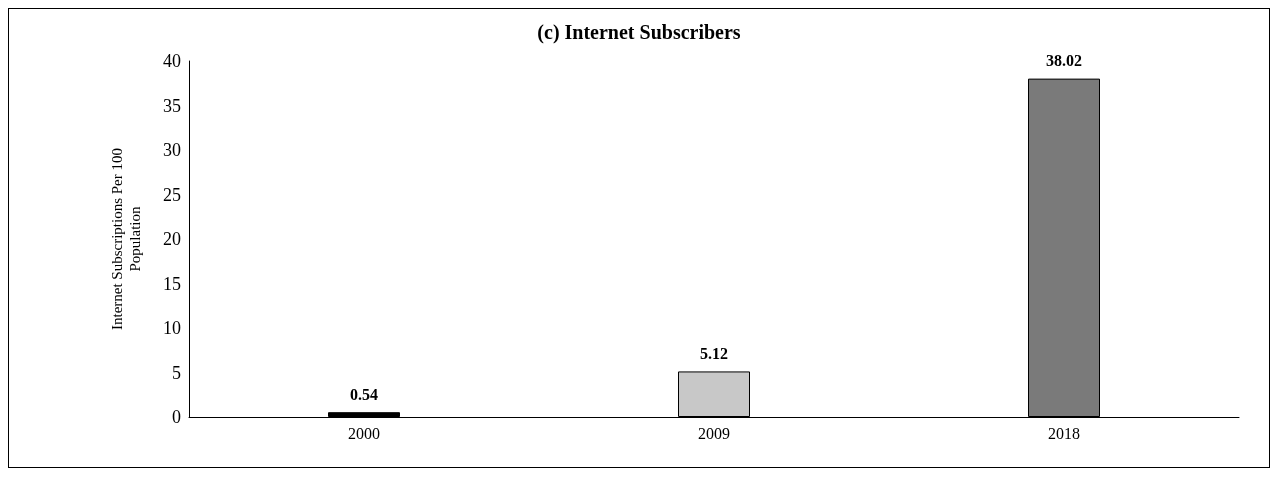  I want to click on y-tick-label: 35, so click(172, 105).